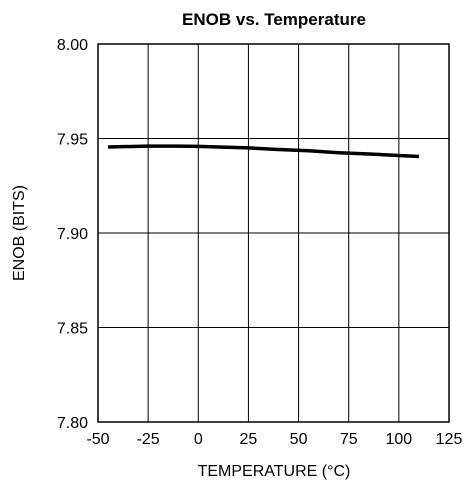 The image size is (468, 487). I want to click on y-tick-label: 7.85, so click(72, 329).